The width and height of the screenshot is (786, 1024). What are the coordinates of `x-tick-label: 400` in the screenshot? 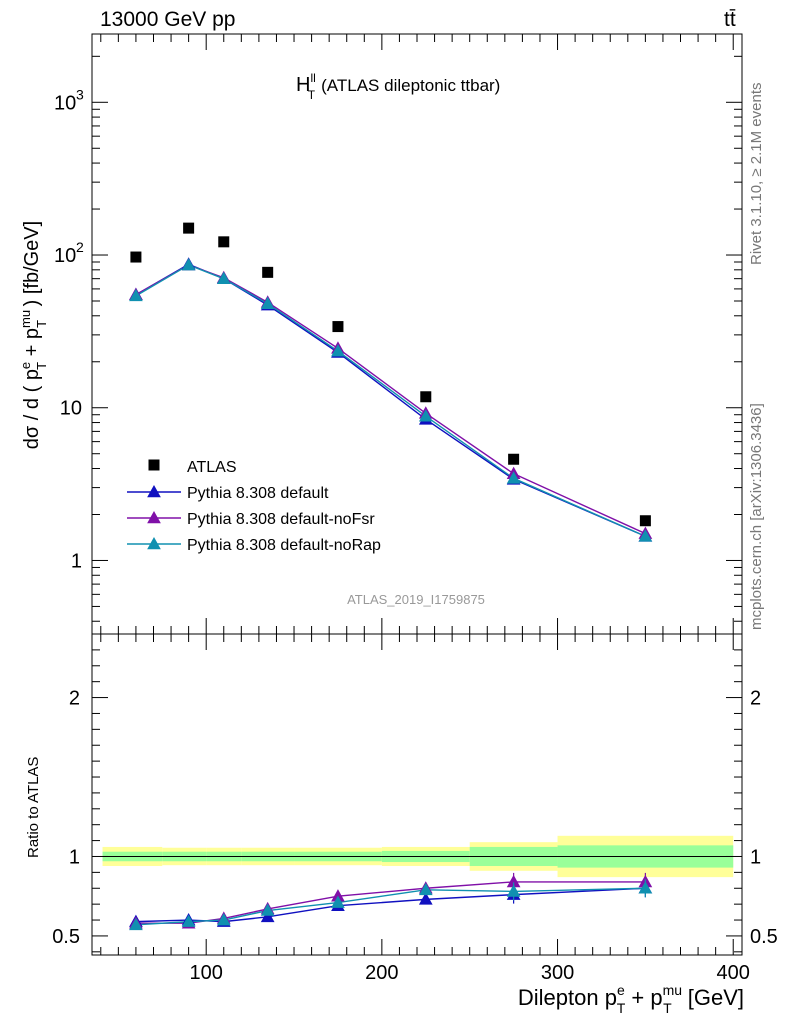 It's located at (733, 973).